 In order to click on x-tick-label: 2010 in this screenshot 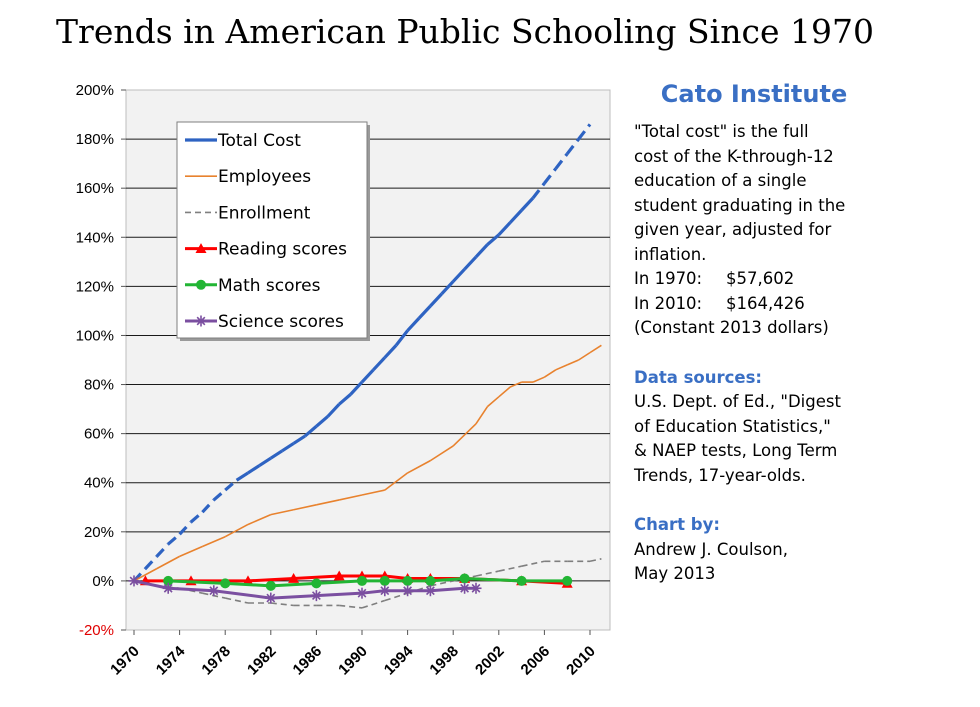, I will do `click(581, 661)`.